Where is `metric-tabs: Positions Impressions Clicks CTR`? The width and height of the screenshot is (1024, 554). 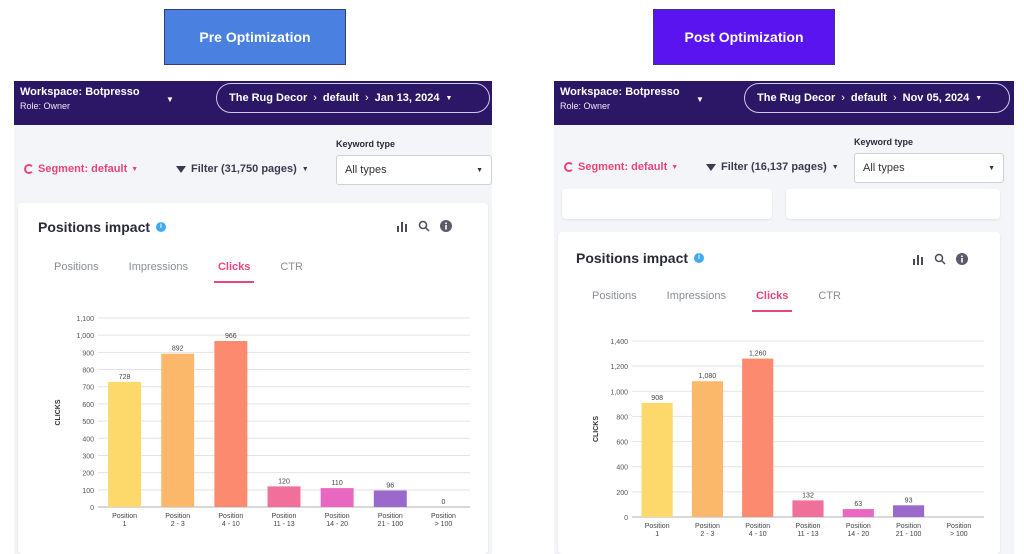
metric-tabs: Positions Impressions Clicks CTR is located at coordinates (178, 272).